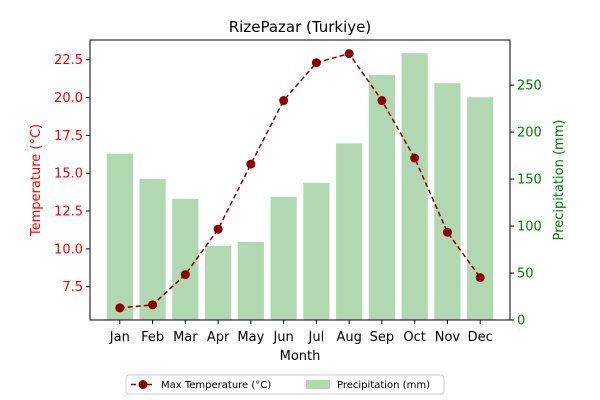  I want to click on right-tick-label: 250, so click(529, 86).